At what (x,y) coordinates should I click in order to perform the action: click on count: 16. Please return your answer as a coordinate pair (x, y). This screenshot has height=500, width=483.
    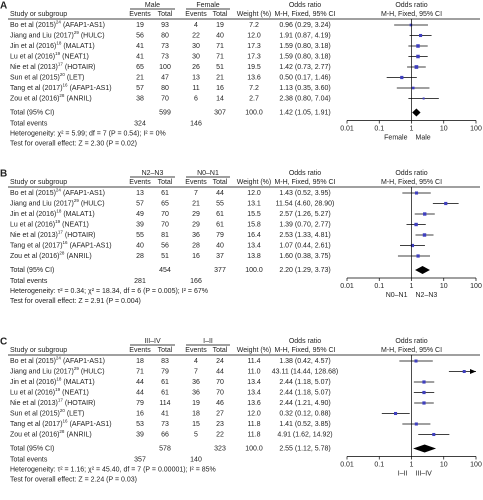
    Looking at the image, I should click on (196, 256).